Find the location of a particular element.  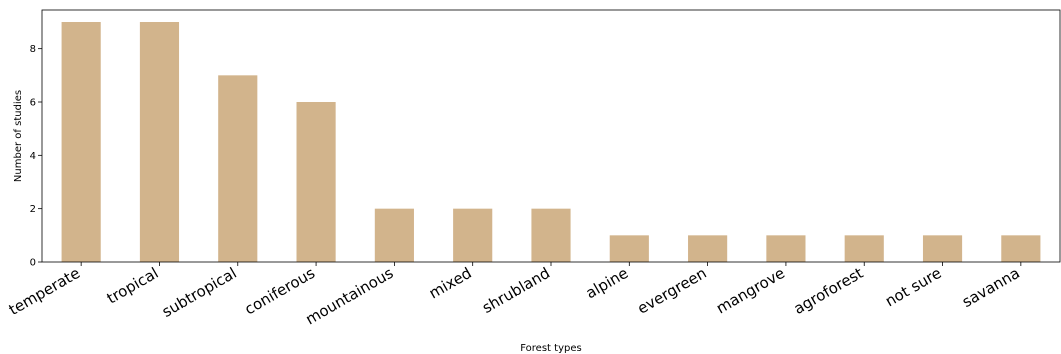

x-tick-label: alpine is located at coordinates (607, 283).